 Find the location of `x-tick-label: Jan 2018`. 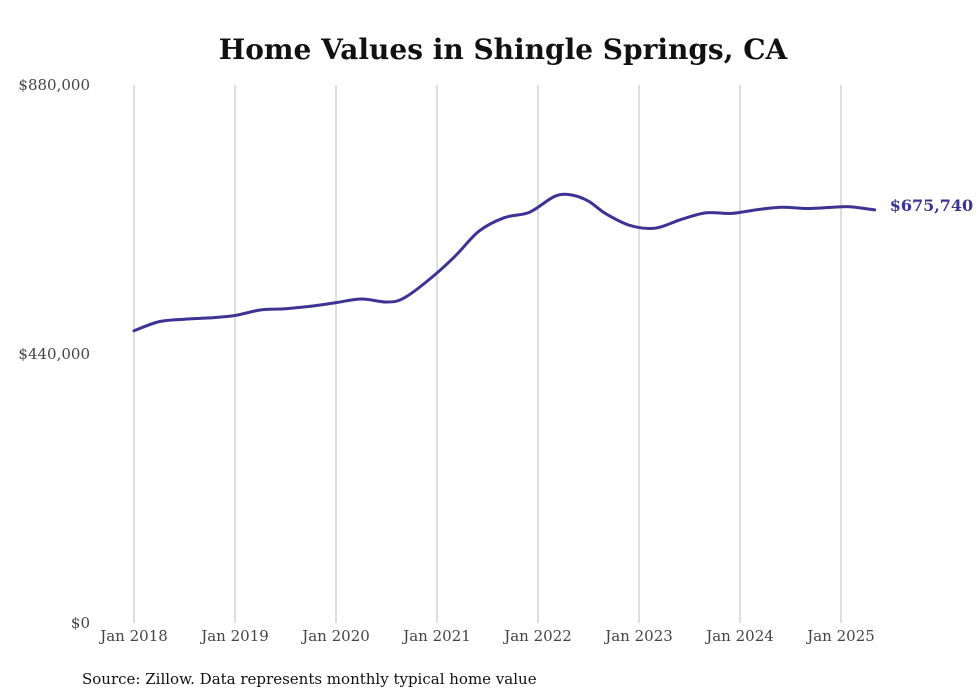

x-tick-label: Jan 2018 is located at coordinates (133, 636).